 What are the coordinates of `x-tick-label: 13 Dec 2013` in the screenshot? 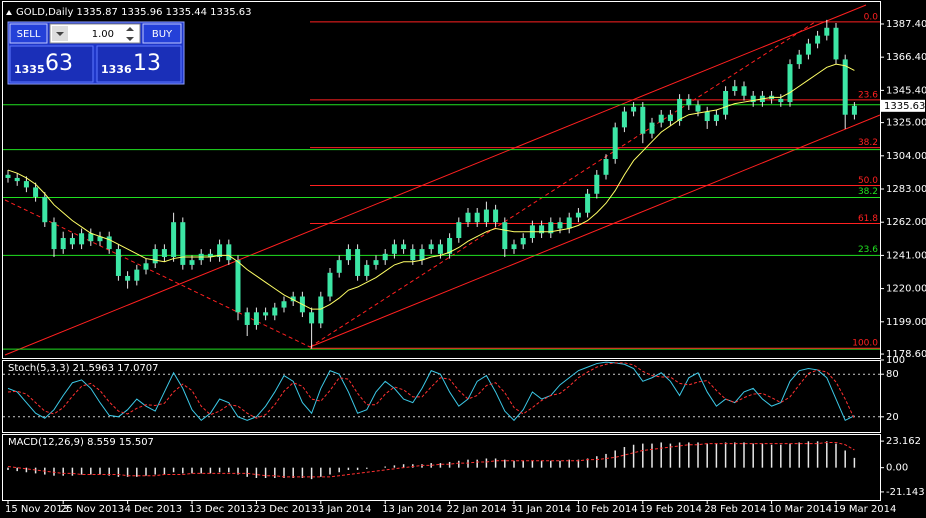 It's located at (221, 509).